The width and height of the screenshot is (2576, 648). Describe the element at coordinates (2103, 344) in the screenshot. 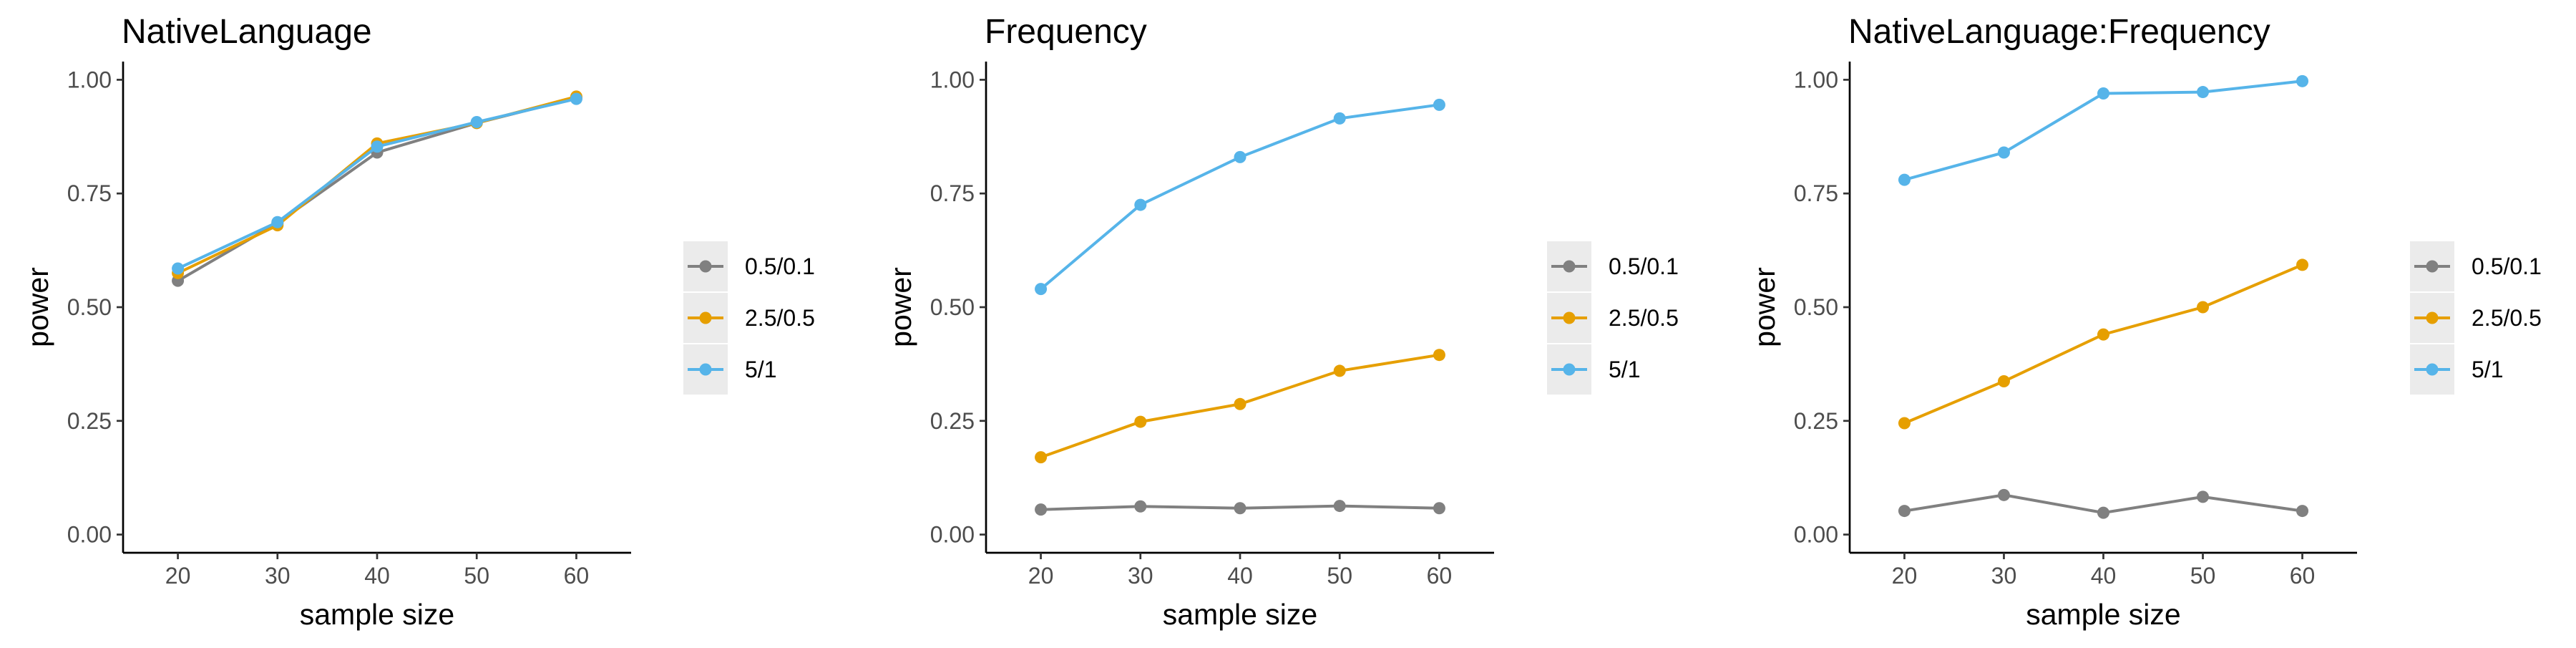

I see `series-line-2.5/0.5` at that location.